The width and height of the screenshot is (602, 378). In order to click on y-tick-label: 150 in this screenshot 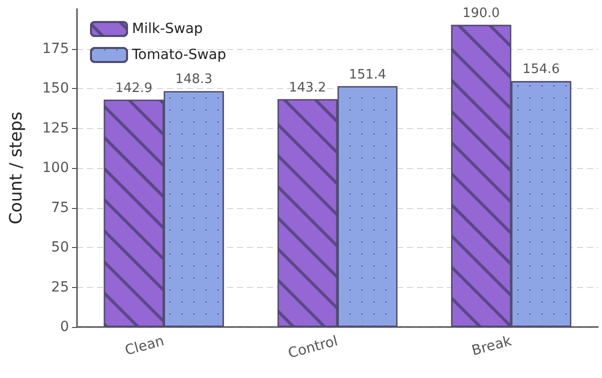, I will do `click(55, 88)`.